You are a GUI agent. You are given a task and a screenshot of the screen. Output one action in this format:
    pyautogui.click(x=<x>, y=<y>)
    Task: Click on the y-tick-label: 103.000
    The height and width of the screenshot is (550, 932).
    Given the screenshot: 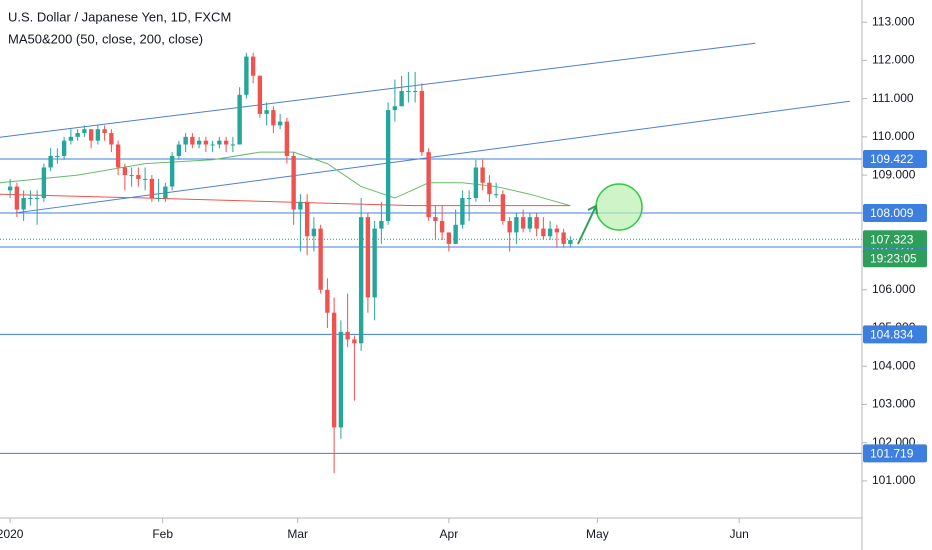 What is the action you would take?
    pyautogui.click(x=894, y=404)
    